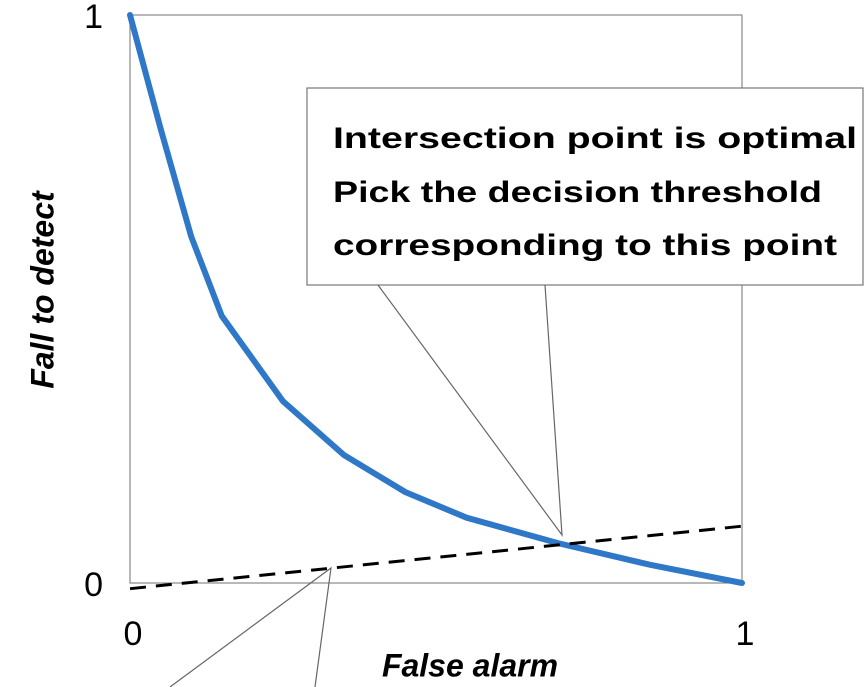 This screenshot has width=867, height=687. What do you see at coordinates (595, 138) in the screenshot?
I see `annotation: Intersection point is optimal` at bounding box center [595, 138].